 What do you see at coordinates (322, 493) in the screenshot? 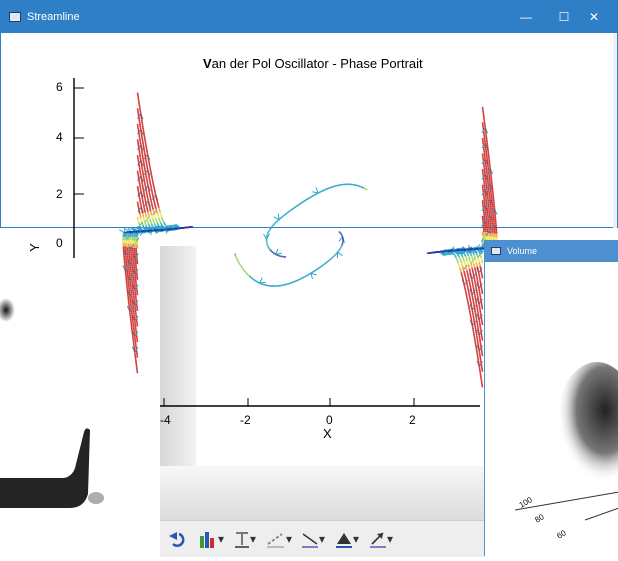
I see `chart-bottom-gradient` at bounding box center [322, 493].